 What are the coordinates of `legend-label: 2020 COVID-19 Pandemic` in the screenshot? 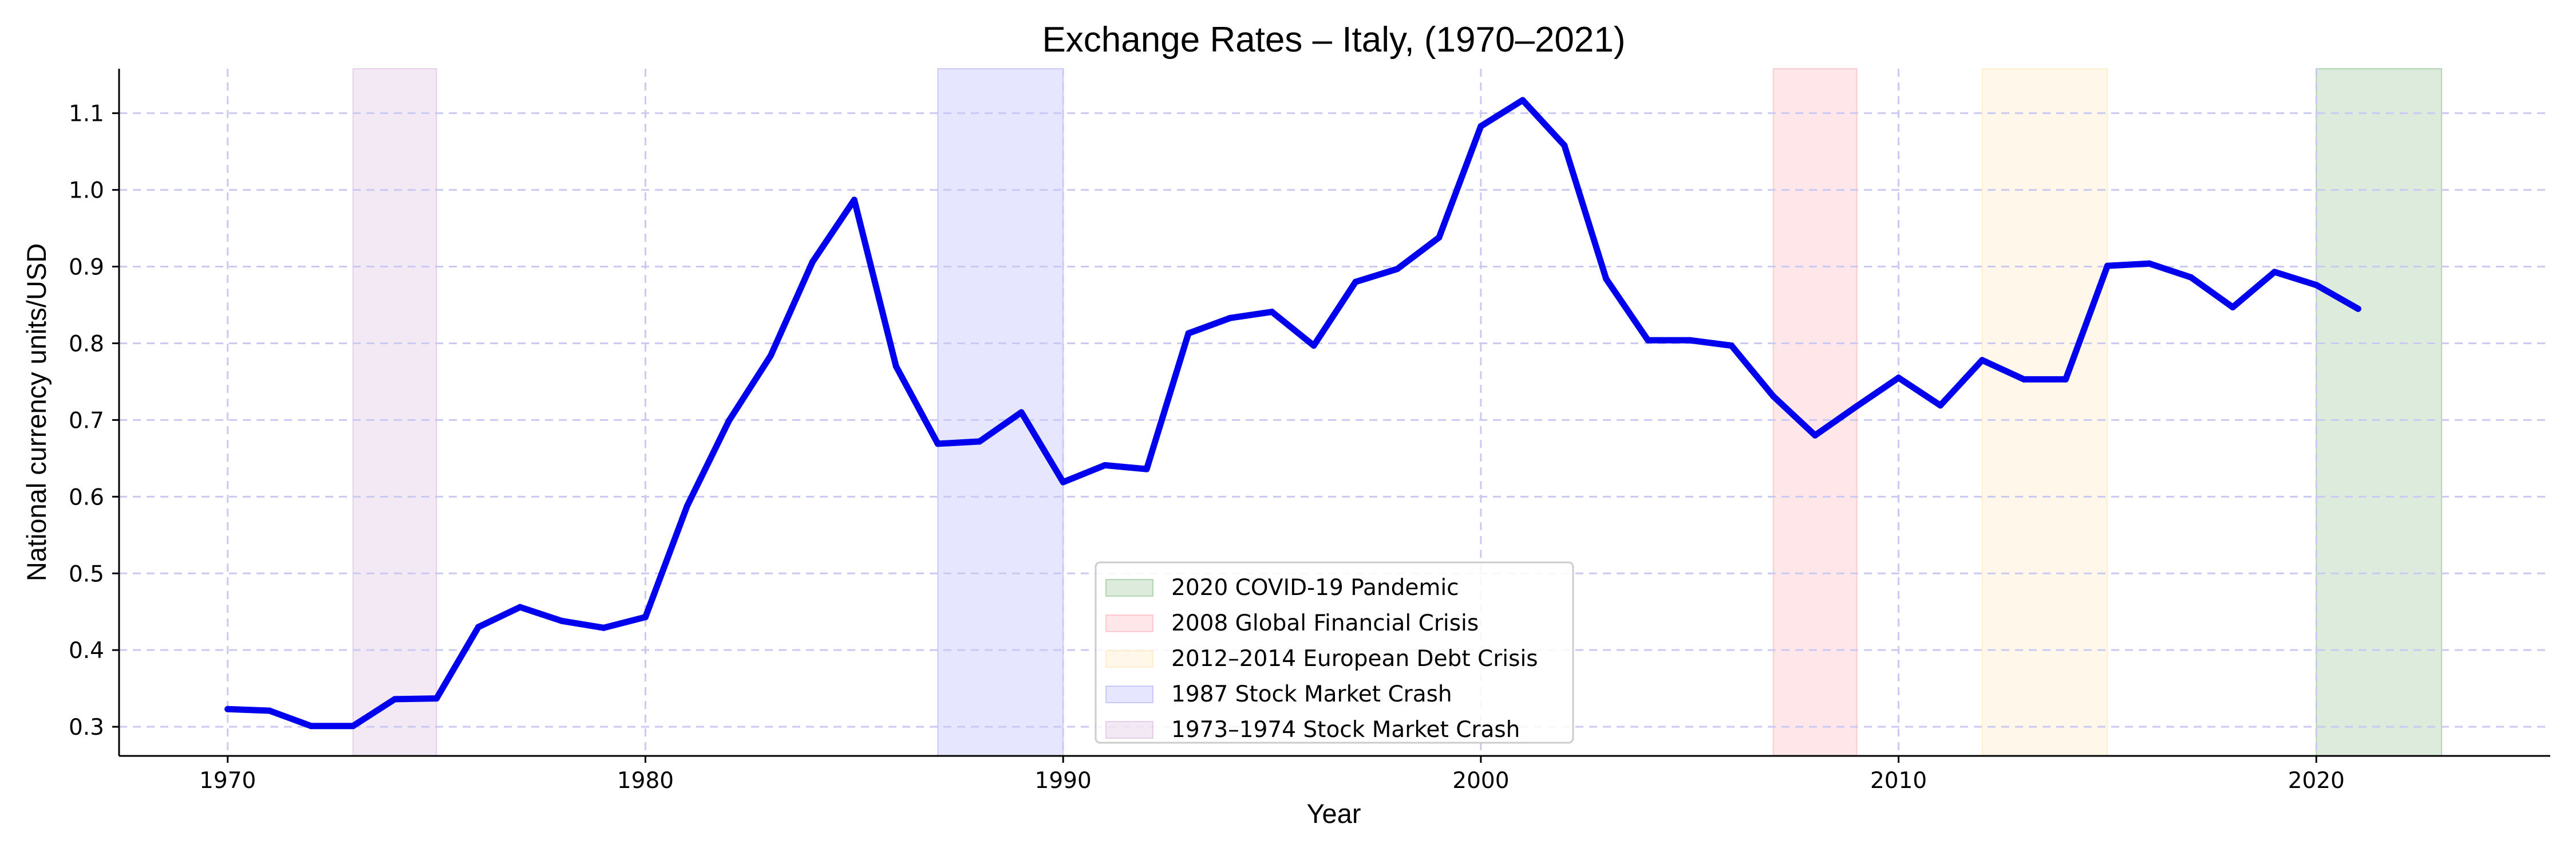 It's located at (1315, 588).